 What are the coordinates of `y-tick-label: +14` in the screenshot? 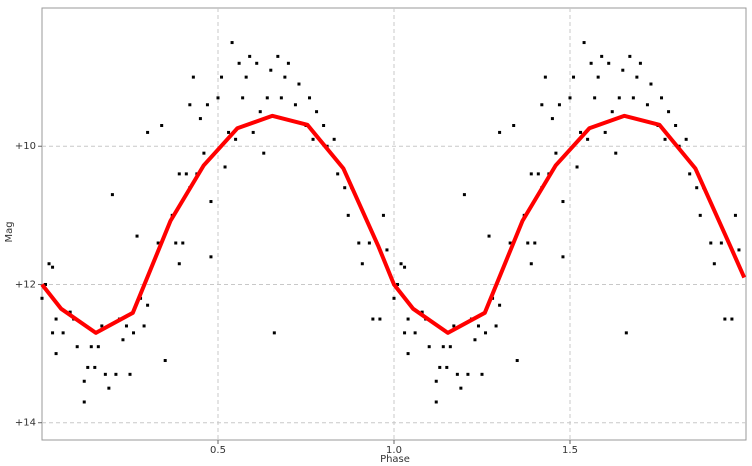 It's located at (25, 423).